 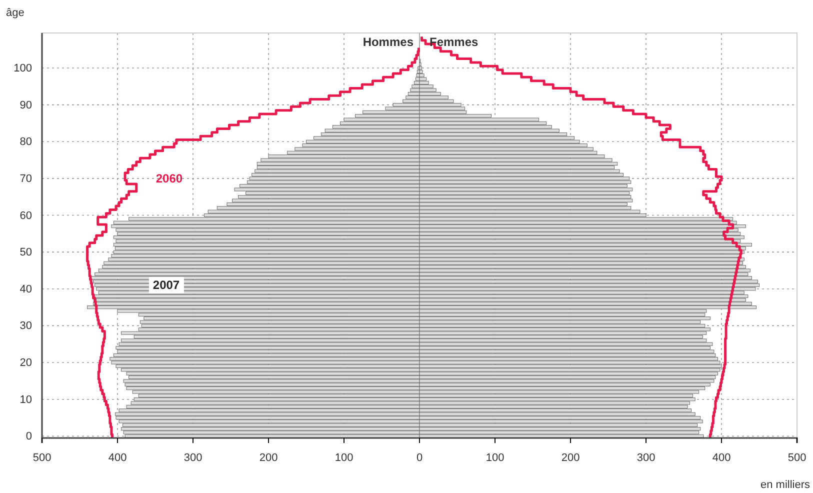 What do you see at coordinates (419, 458) in the screenshot?
I see `x-tick-label: 0` at bounding box center [419, 458].